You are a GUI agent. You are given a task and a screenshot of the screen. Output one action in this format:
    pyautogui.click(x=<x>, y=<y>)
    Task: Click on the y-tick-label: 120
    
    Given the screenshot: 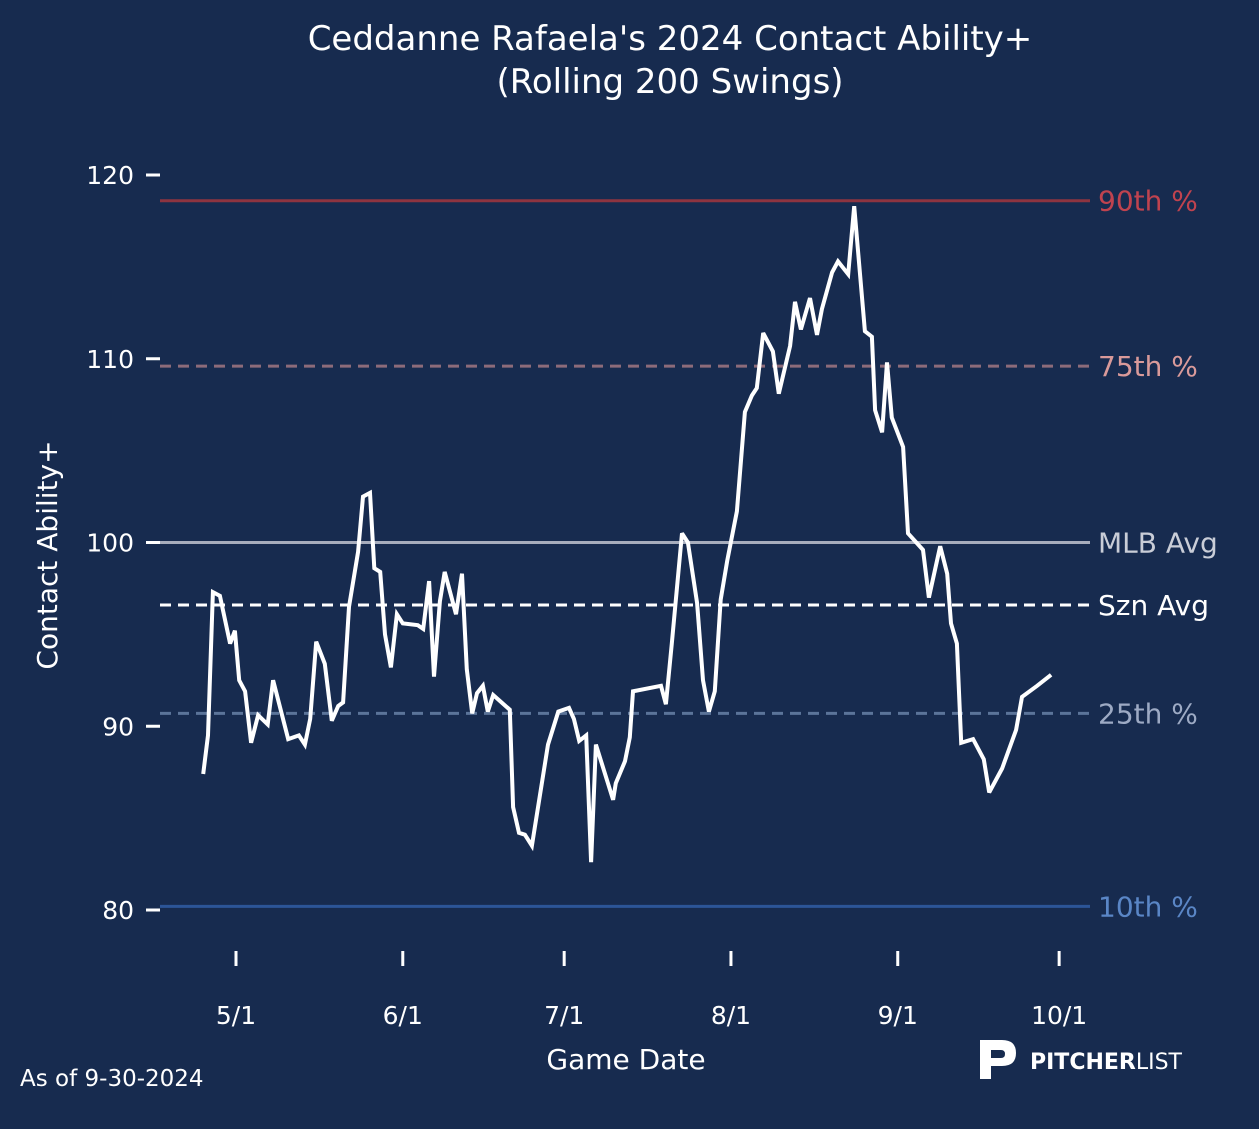 What is the action you would take?
    pyautogui.click(x=110, y=175)
    